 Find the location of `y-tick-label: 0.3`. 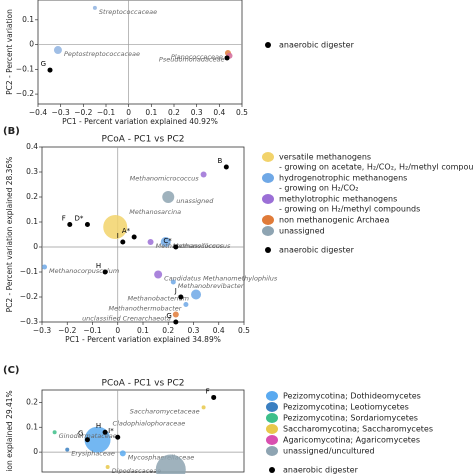

y-tick-label: 0.3 is located at coordinates (32, 171).